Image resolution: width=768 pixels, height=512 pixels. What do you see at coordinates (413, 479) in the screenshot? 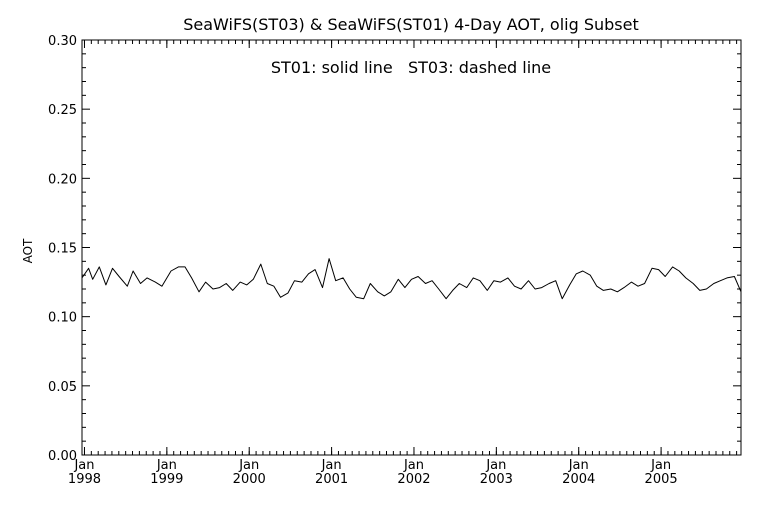
I see `x-tick-year-label: 2002` at bounding box center [413, 479].